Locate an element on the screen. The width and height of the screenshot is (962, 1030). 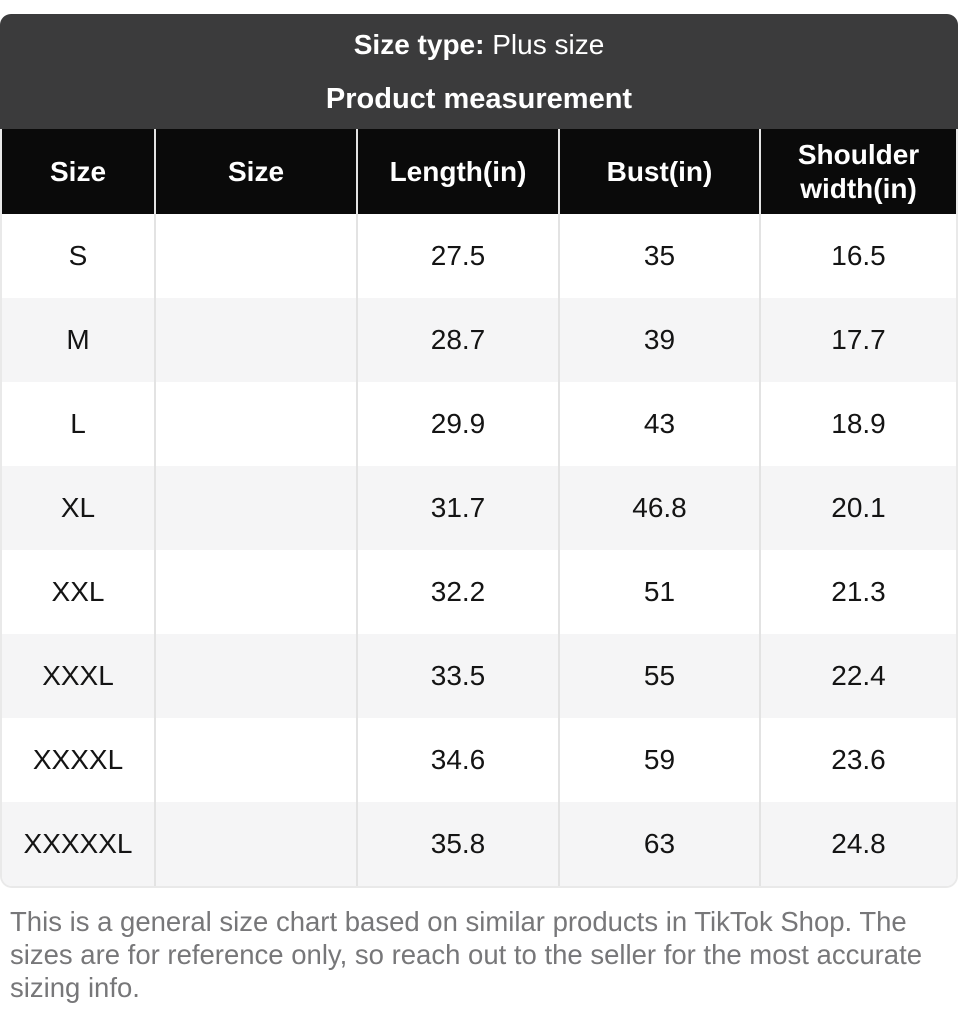
shoulder-cell: 23.6 is located at coordinates (857, 760).